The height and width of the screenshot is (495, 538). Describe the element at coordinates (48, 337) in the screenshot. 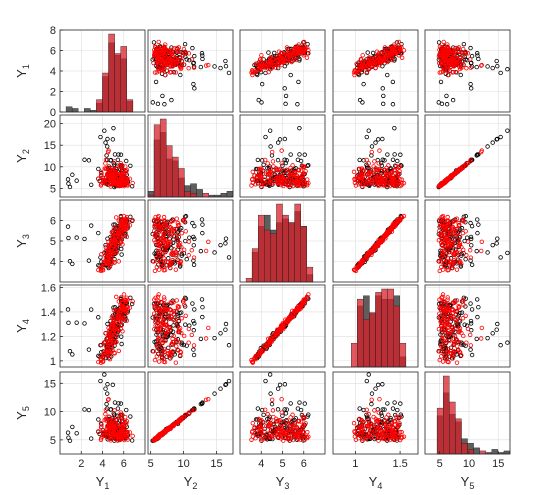

I see `y-tick-label: 1.2` at that location.